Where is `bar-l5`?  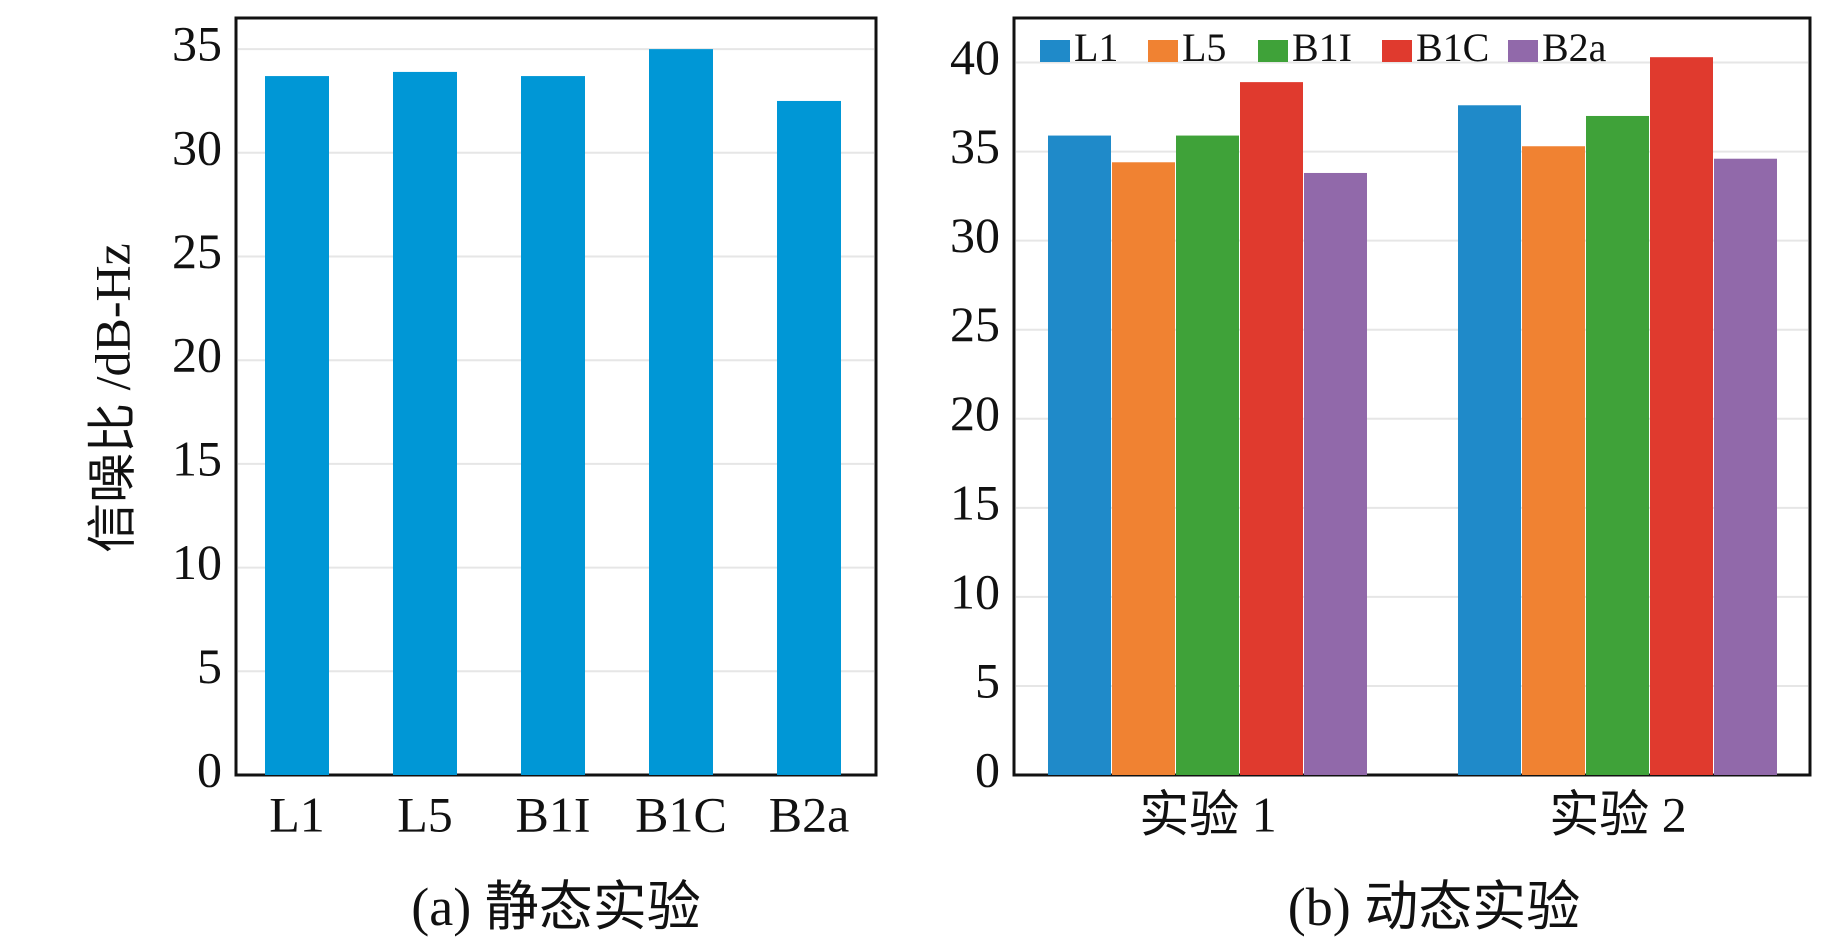
bar-l5 is located at coordinates (425, 423).